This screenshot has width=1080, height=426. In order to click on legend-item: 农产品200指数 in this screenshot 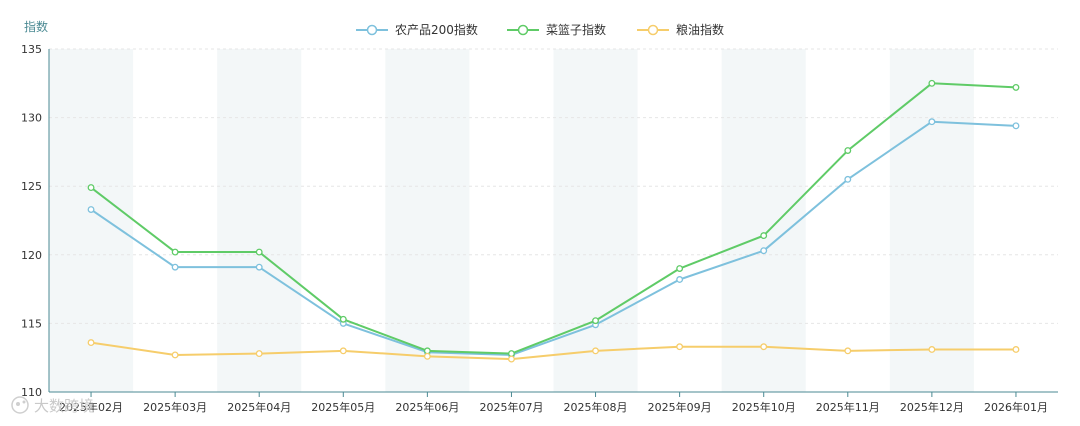, I will do `click(417, 29)`.